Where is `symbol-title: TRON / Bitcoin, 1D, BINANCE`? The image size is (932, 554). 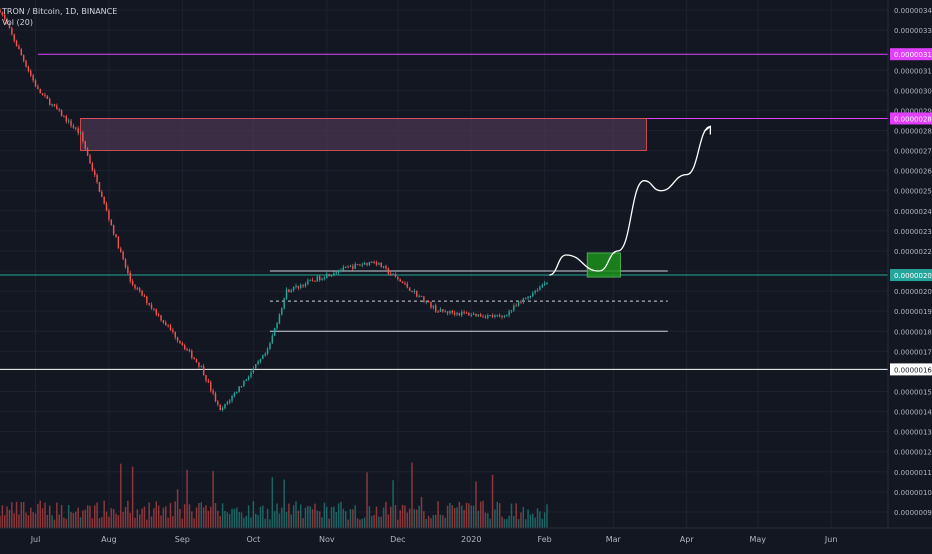
symbol-title: TRON / Bitcoin, 1D, BINANCE is located at coordinates (60, 11).